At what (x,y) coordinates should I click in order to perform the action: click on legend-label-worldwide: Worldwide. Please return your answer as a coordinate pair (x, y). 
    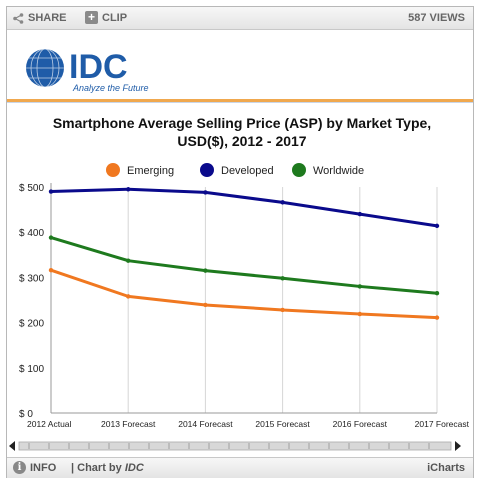
    Looking at the image, I should click on (338, 171).